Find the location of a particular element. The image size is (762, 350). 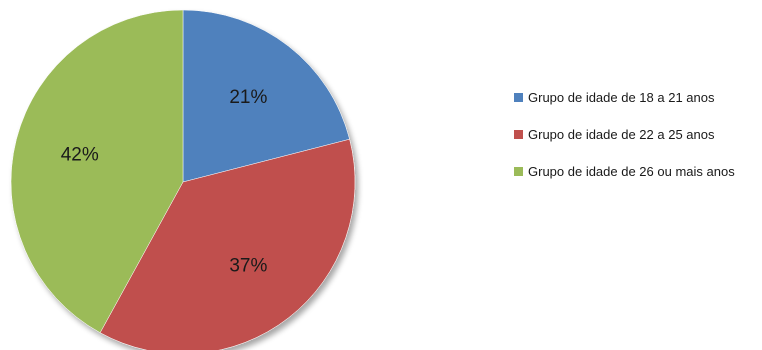

value-label-22-25: 37% is located at coordinates (248, 265).